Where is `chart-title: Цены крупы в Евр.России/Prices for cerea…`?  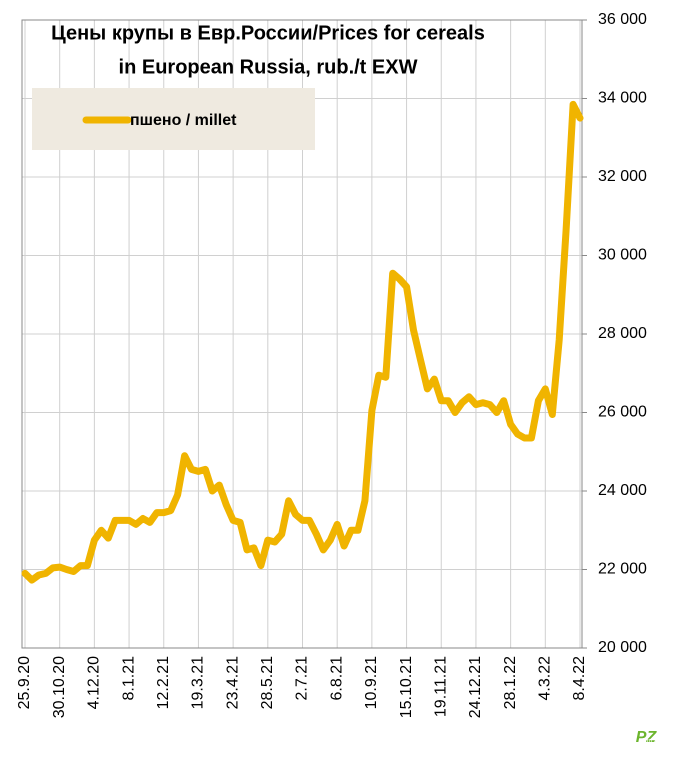
chart-title: Цены крупы в Евр.России/Prices for cerea… is located at coordinates (268, 33).